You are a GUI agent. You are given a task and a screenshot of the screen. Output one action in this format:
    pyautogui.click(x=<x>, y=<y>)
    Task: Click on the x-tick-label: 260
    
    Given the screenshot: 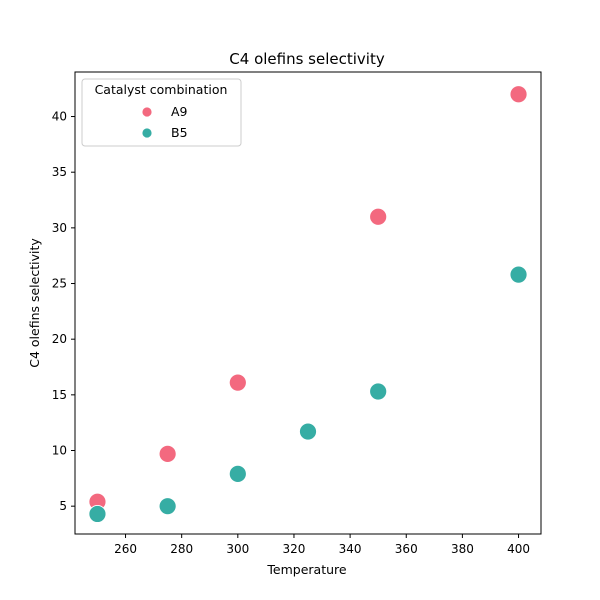 What is the action you would take?
    pyautogui.click(x=125, y=549)
    